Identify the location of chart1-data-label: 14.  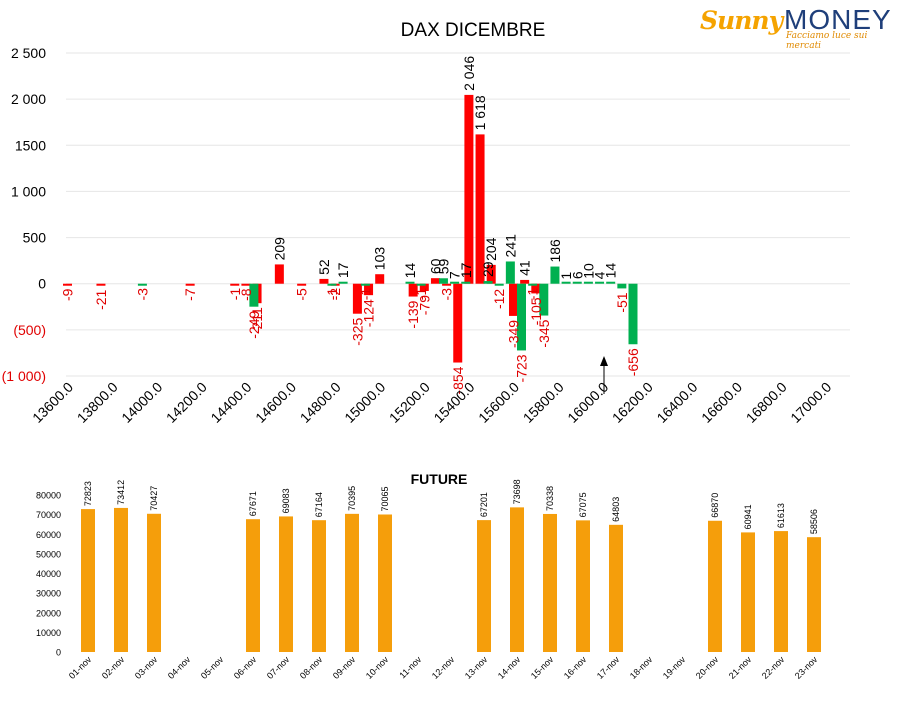
(611, 271).